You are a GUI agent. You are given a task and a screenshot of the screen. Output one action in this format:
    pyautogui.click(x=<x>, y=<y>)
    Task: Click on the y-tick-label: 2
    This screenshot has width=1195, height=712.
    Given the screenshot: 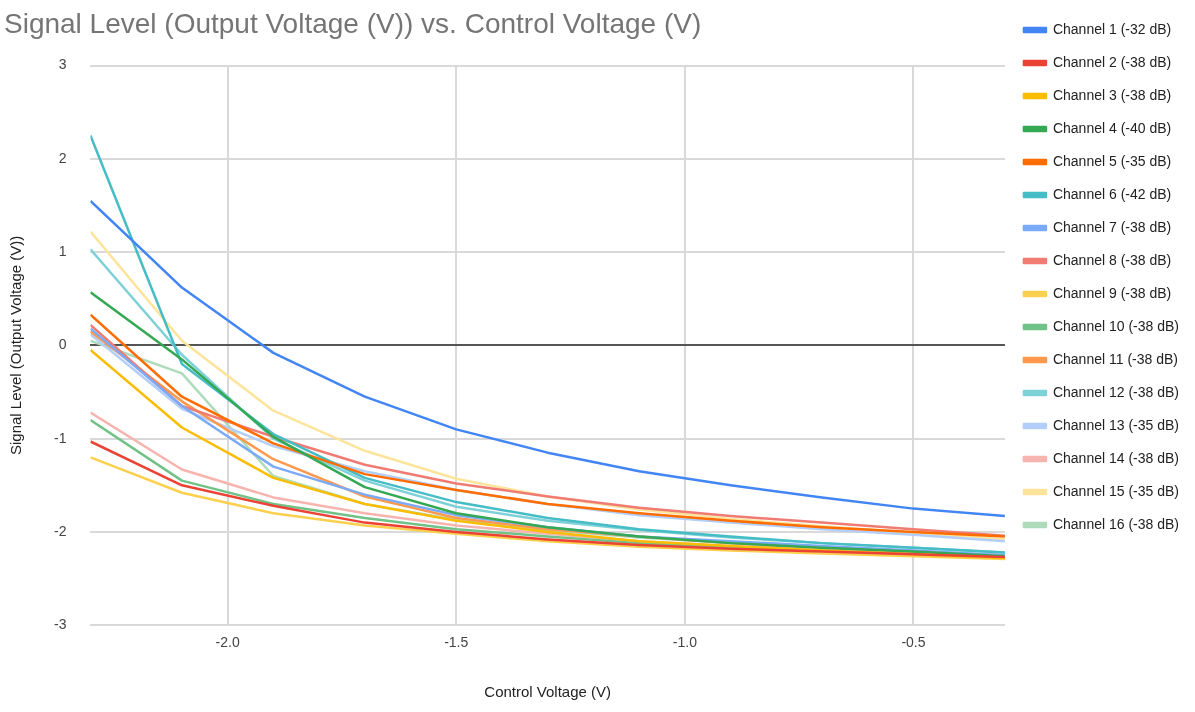 What is the action you would take?
    pyautogui.click(x=62, y=157)
    